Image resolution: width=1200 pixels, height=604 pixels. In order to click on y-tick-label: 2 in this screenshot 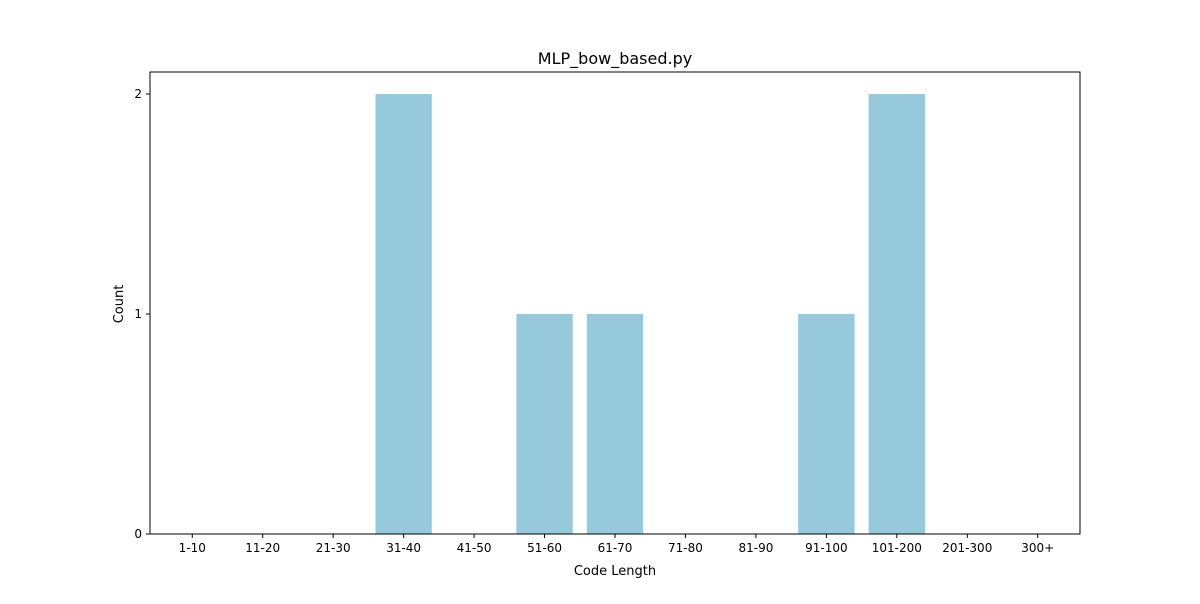, I will do `click(138, 94)`.